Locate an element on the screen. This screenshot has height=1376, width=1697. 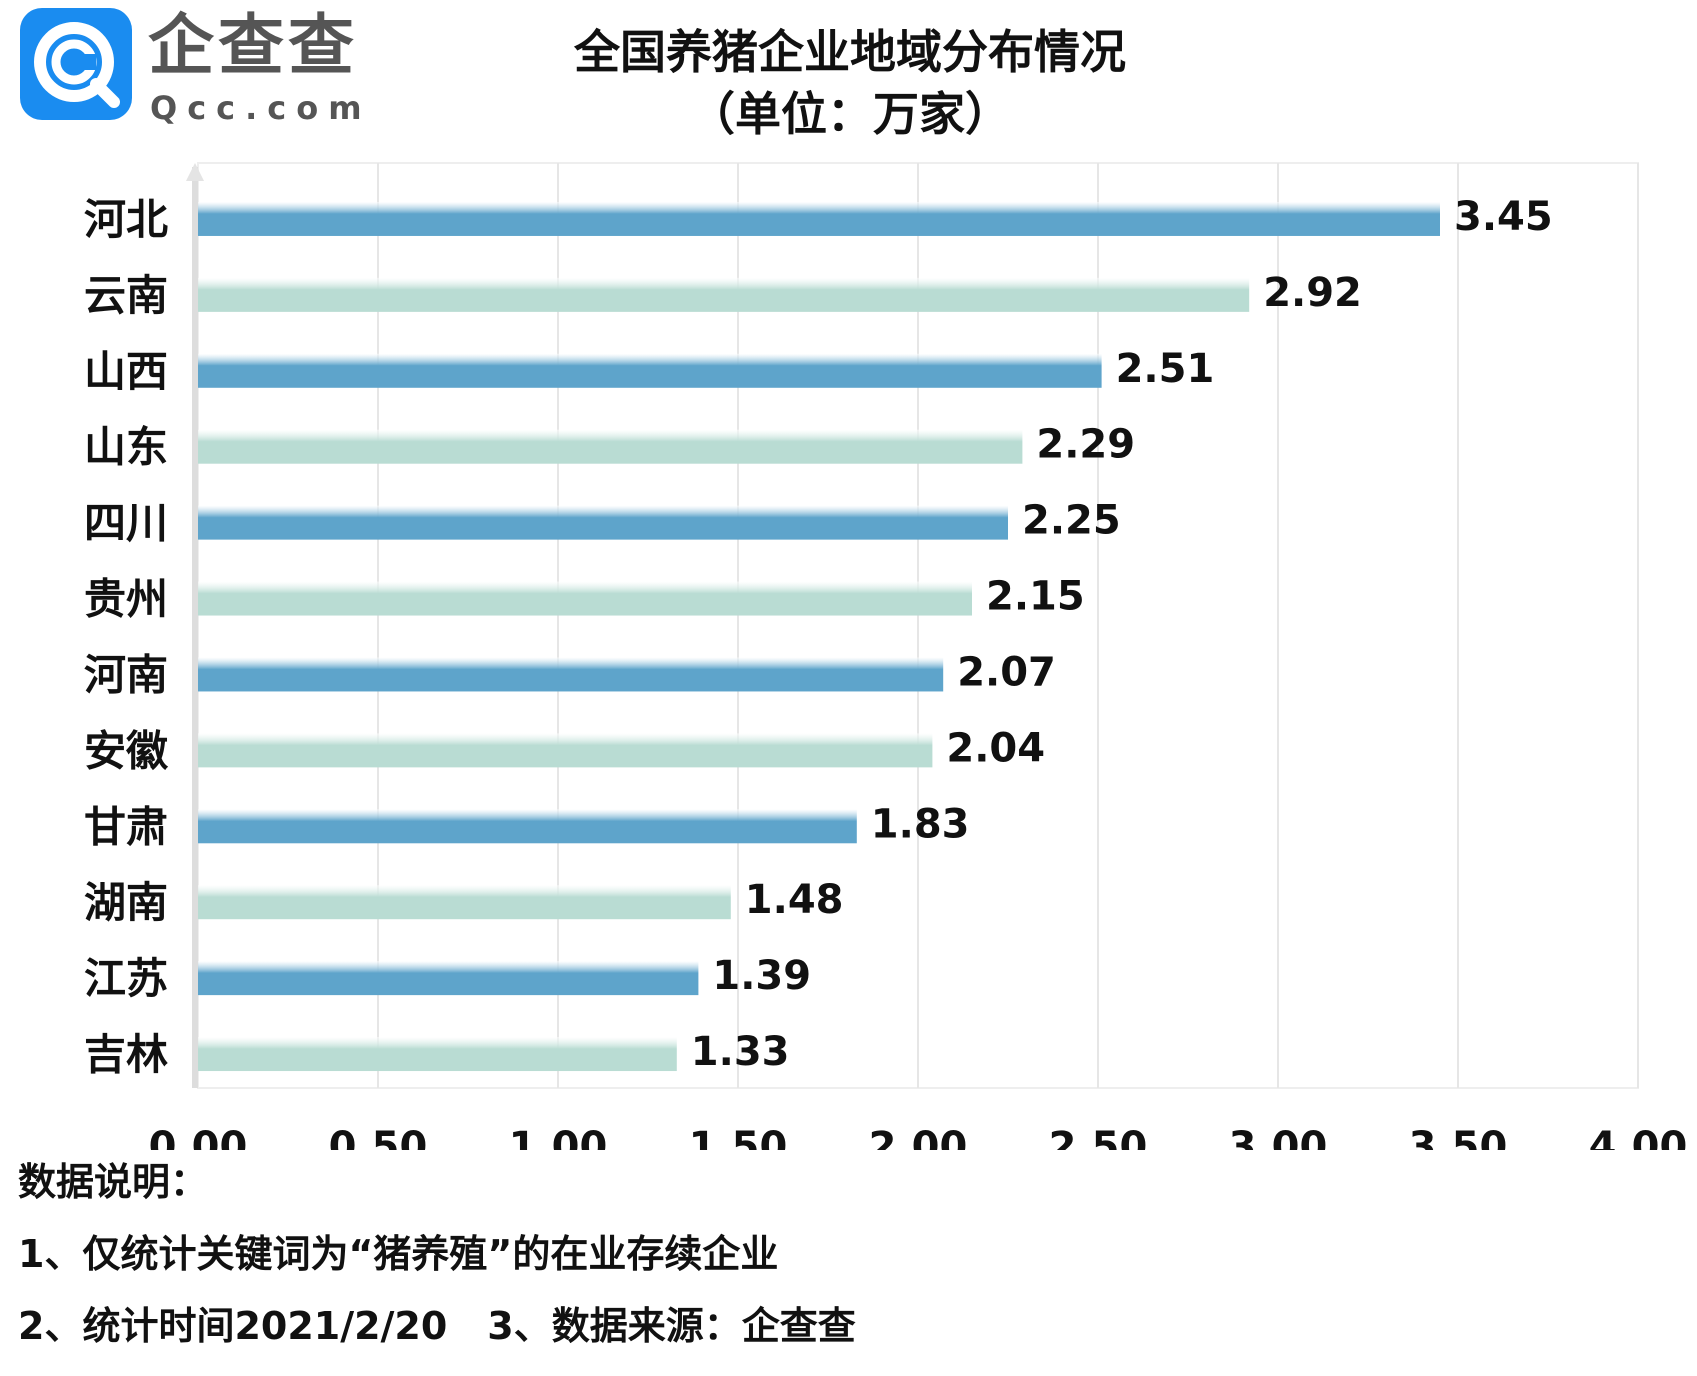
x-tick-label: 1.00 is located at coordinates (558, 1137).